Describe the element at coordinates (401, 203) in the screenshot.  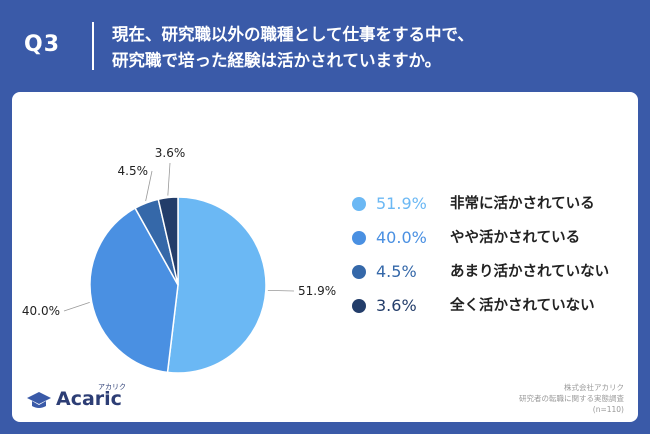
I see `legend-percent: 51.9%` at that location.